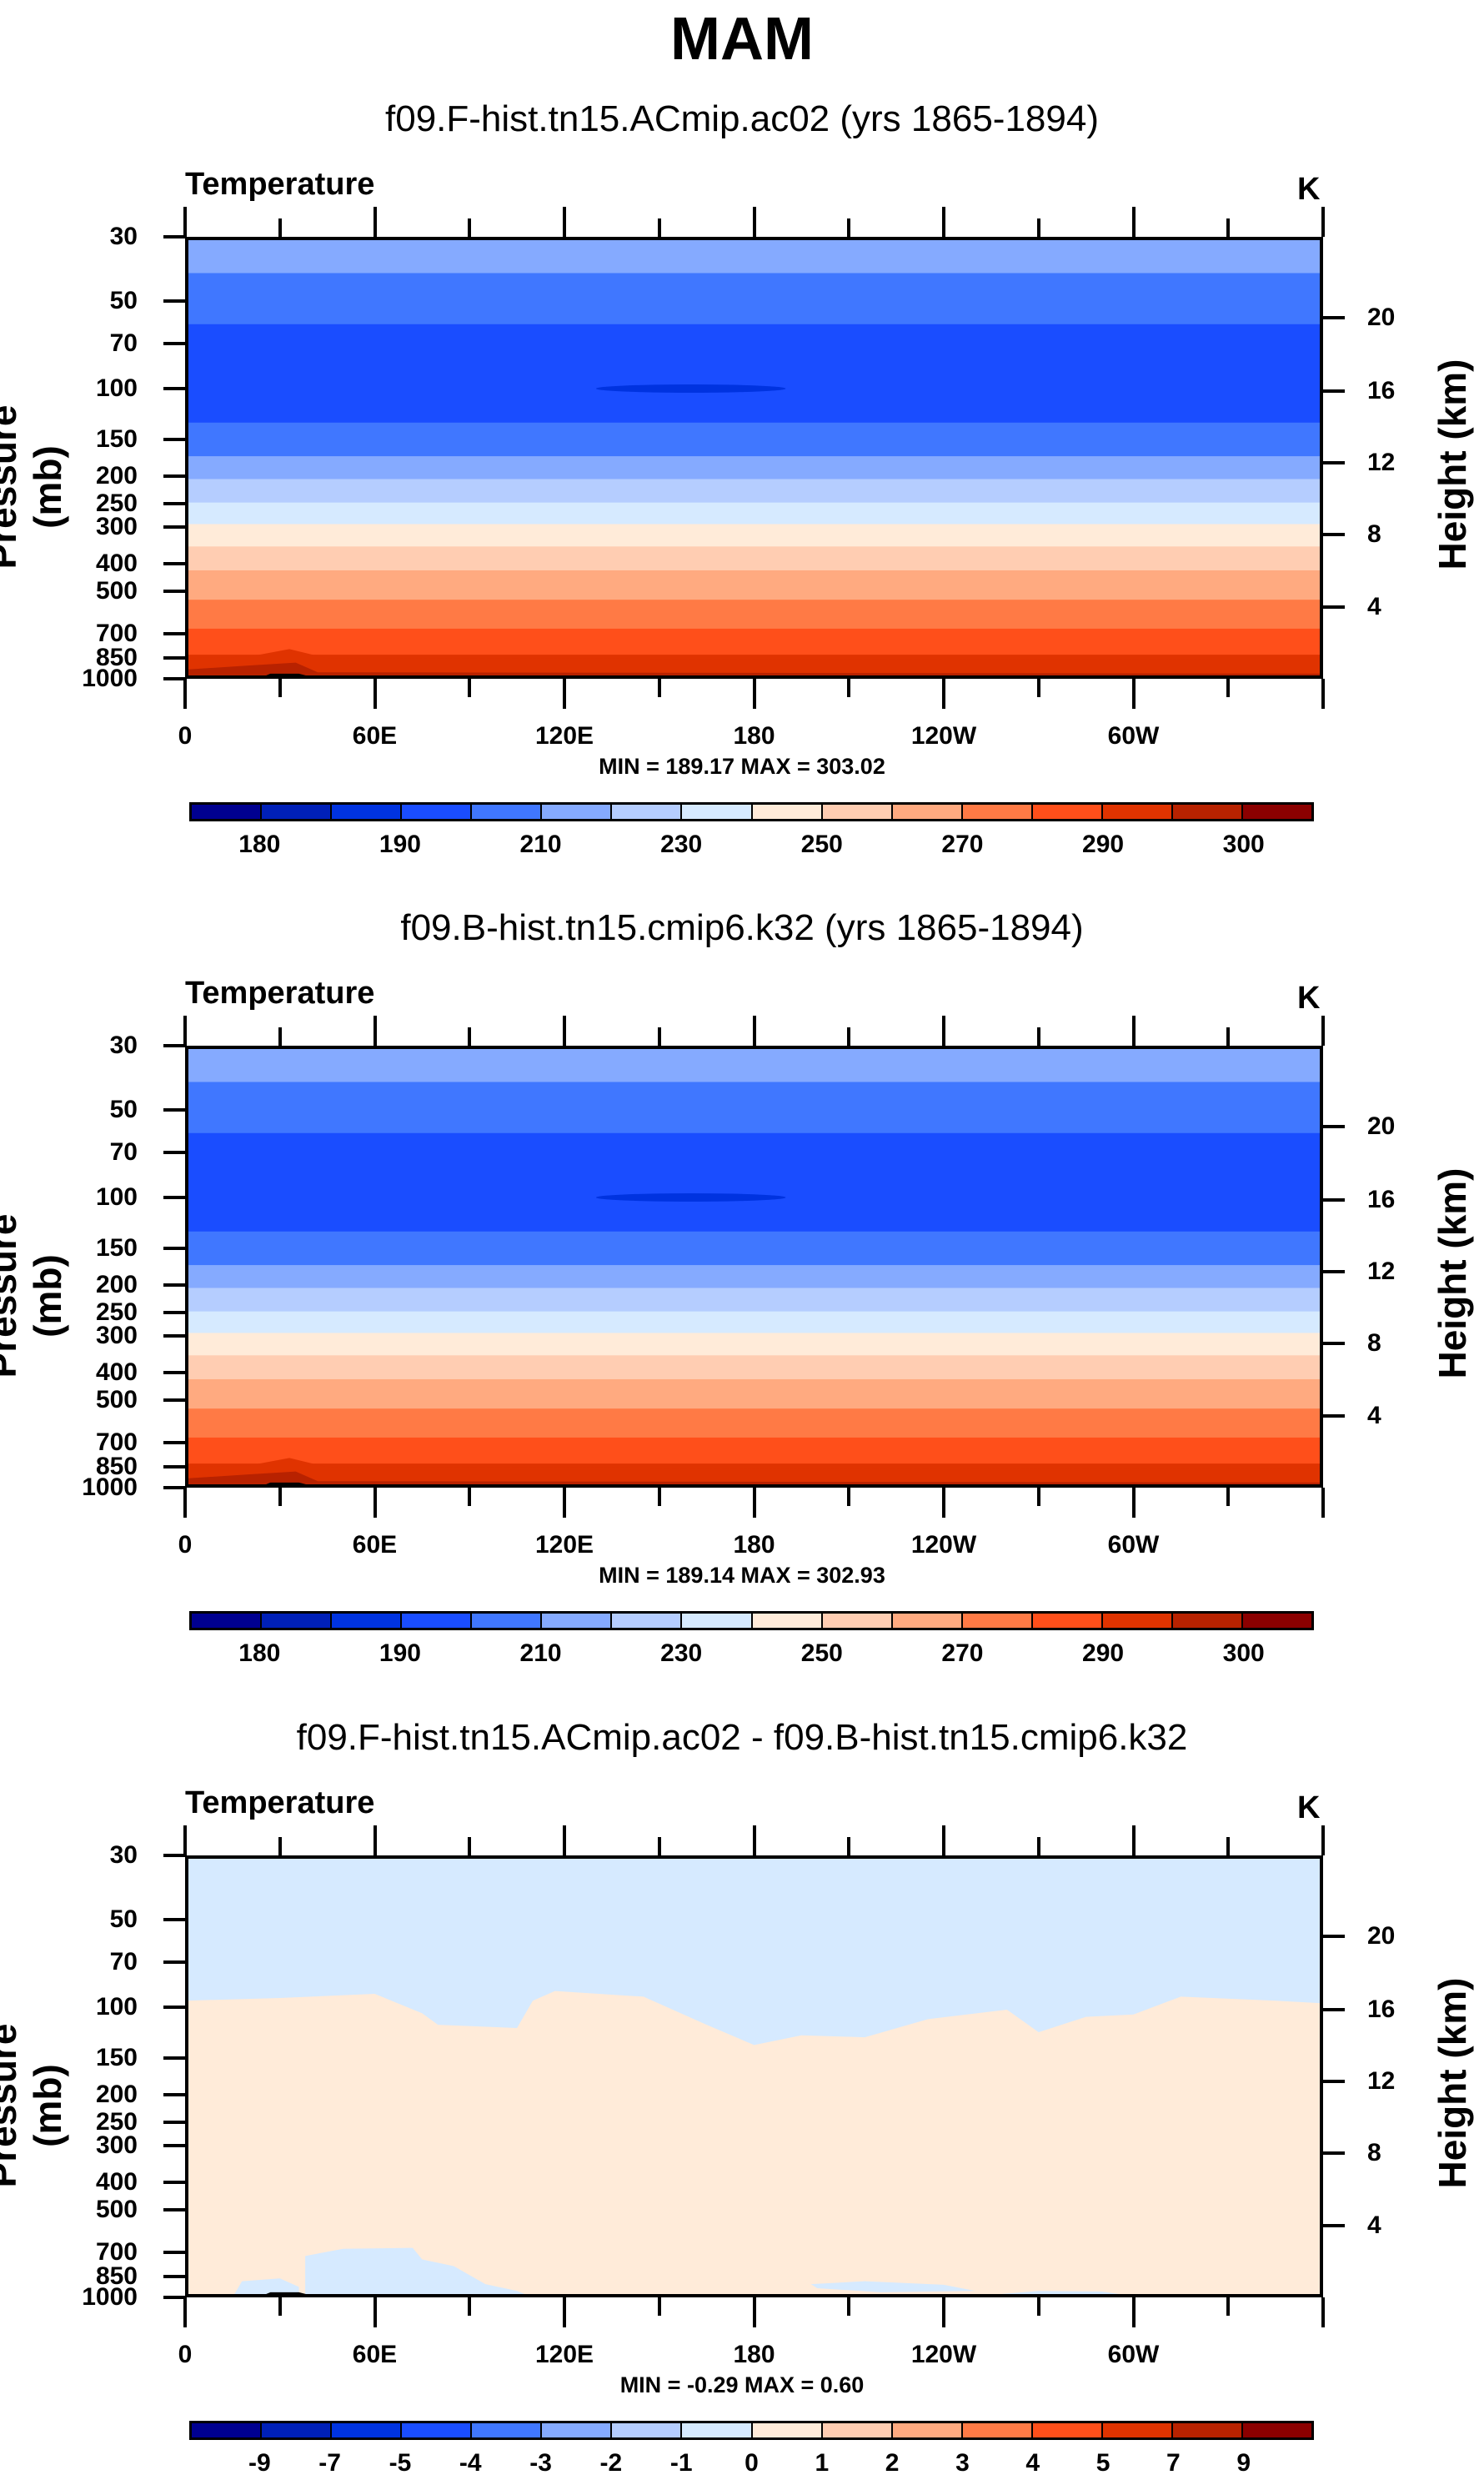  What do you see at coordinates (1452, 1273) in the screenshot?
I see `right-y-axis-title: Height (km)` at bounding box center [1452, 1273].